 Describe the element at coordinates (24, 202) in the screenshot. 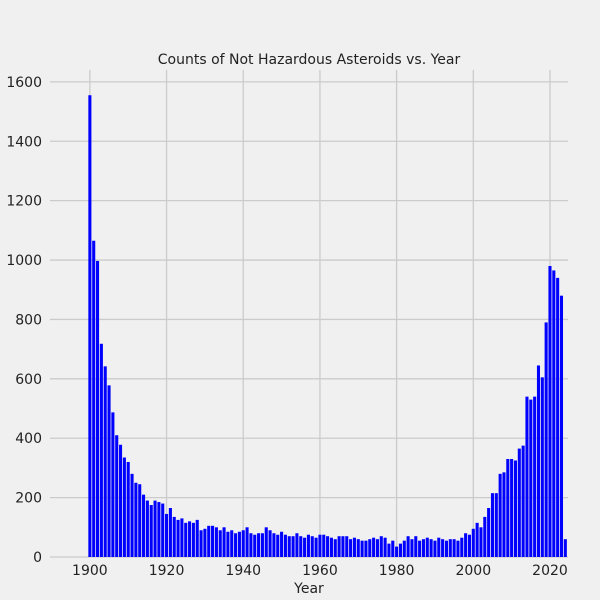

I see `y-tick-label: 1200` at that location.